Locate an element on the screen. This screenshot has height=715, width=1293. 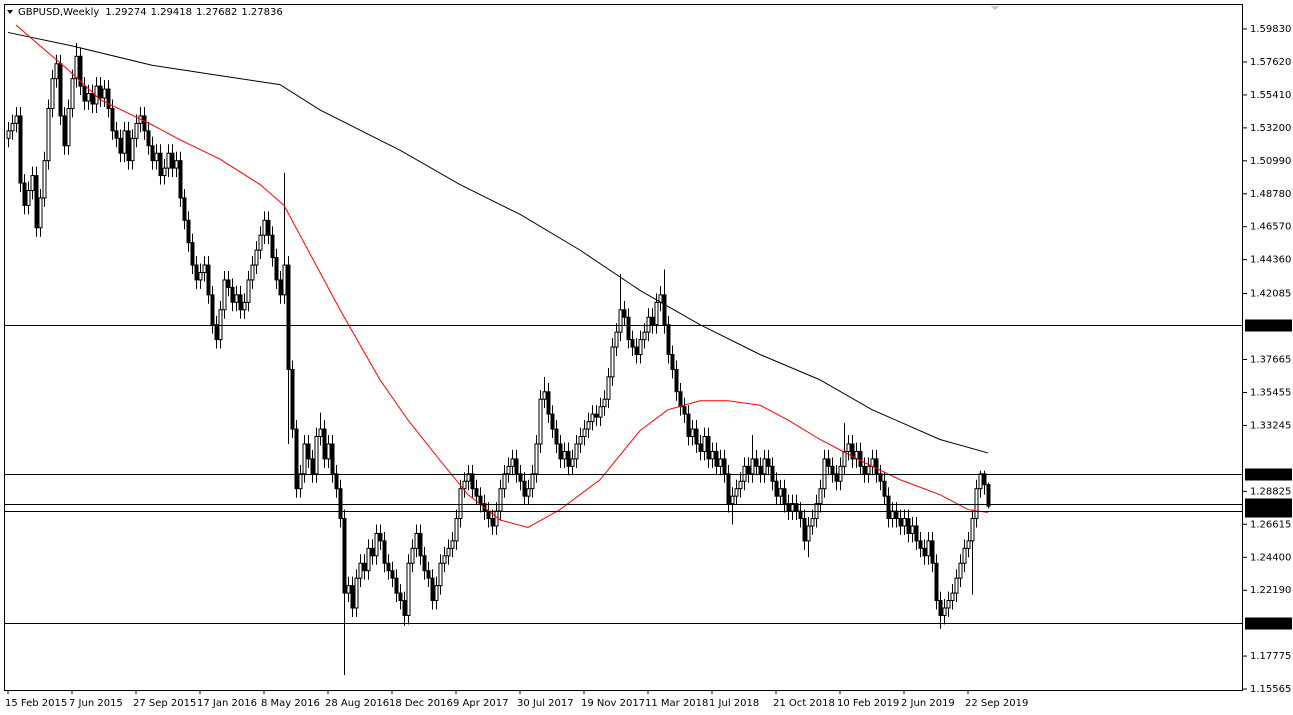
x-tick-label: 2 Jun 2019 is located at coordinates (928, 703).